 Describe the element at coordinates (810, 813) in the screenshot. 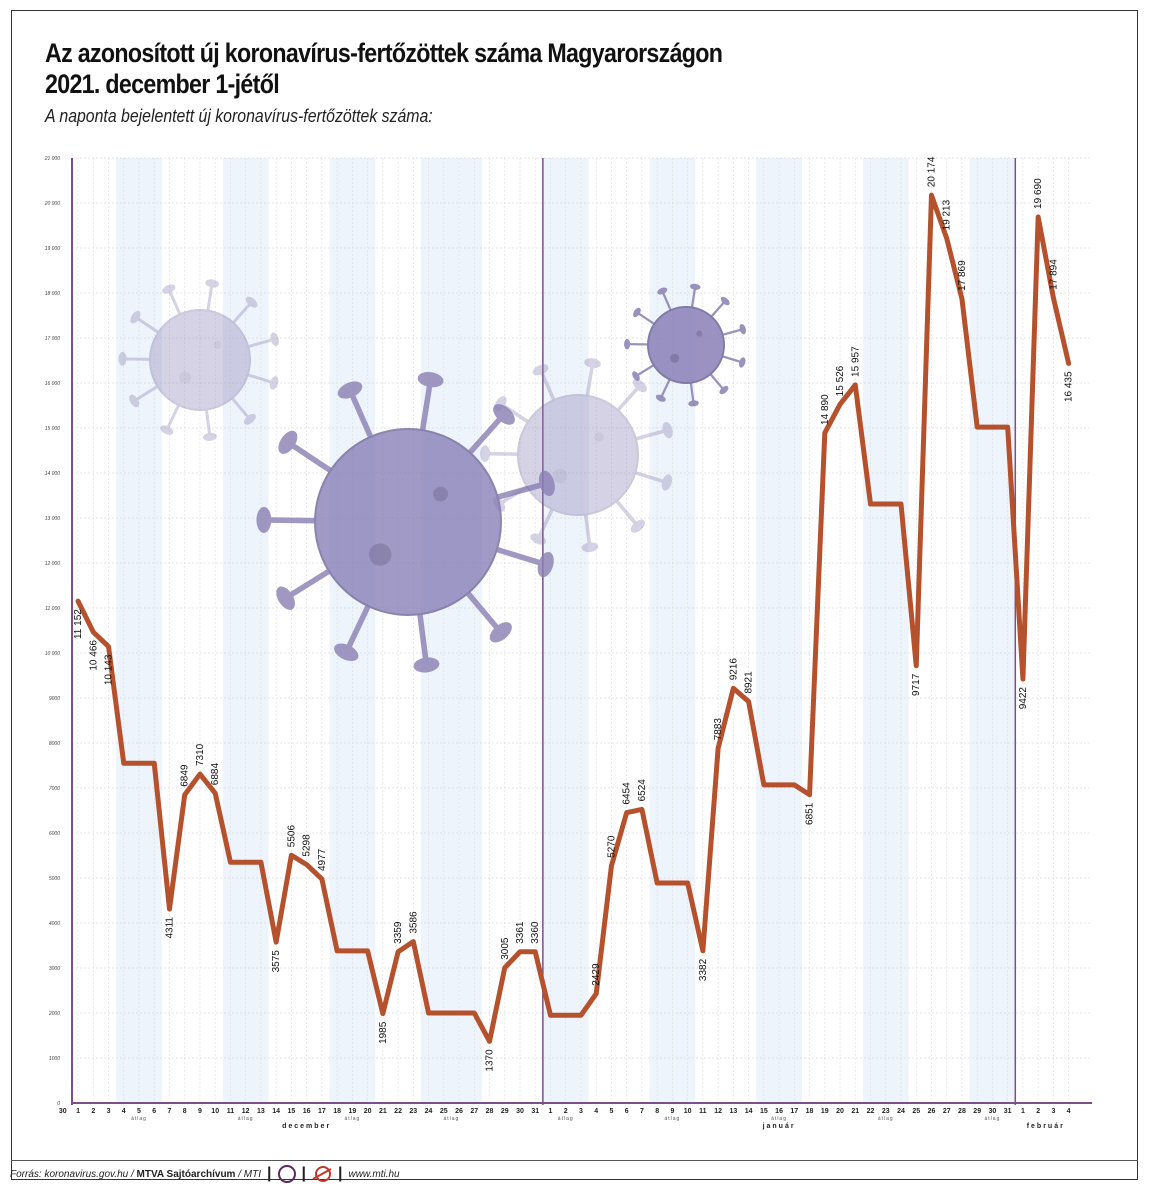

I see `data-label: 6851` at that location.